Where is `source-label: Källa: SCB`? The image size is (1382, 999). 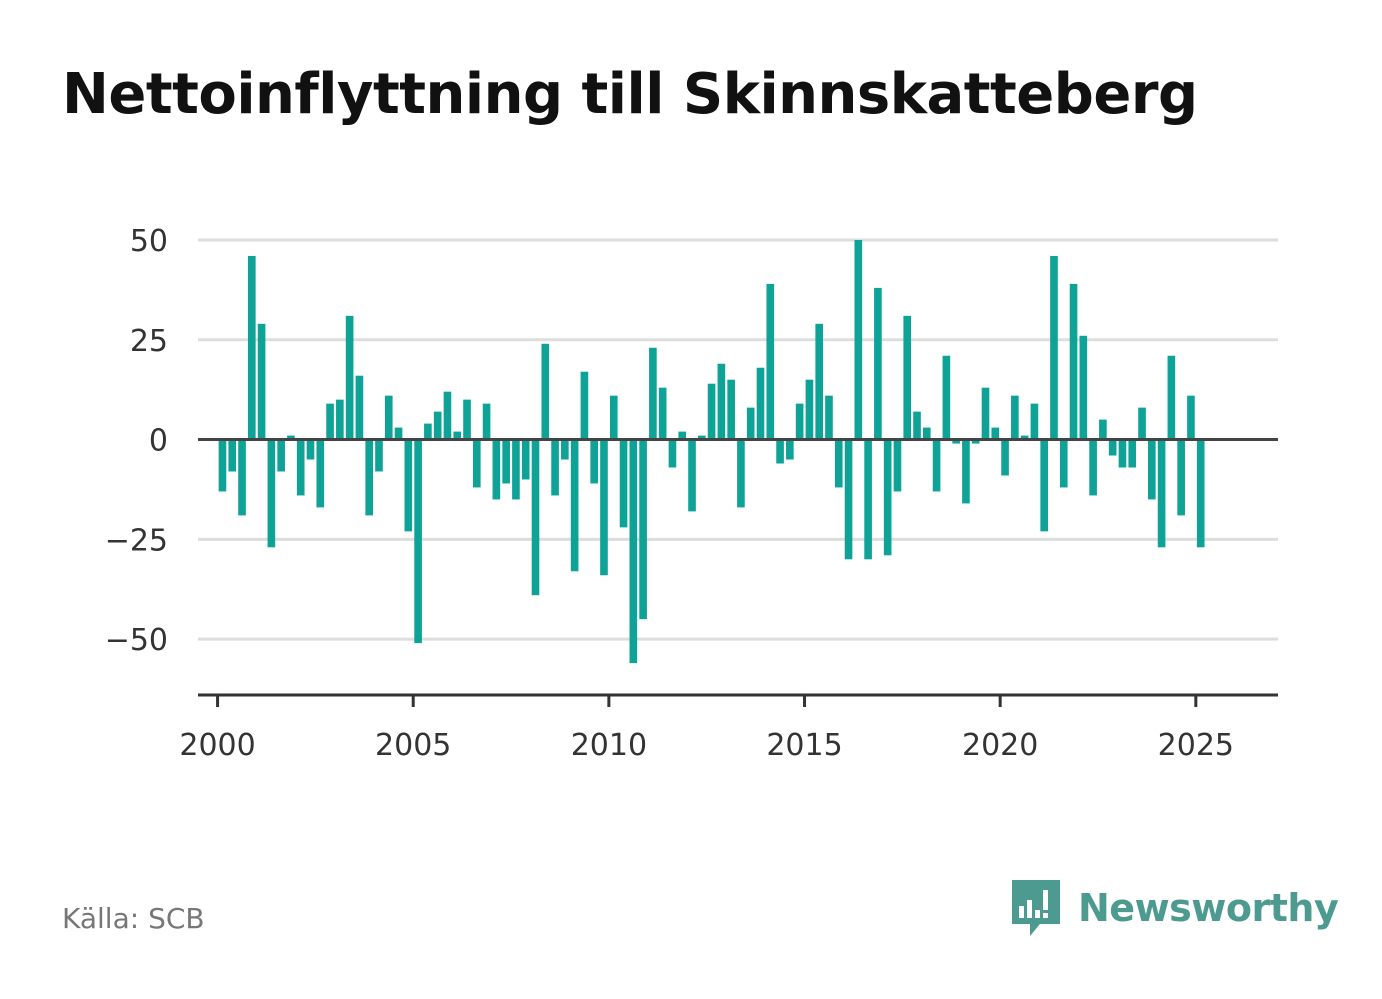
source-label: Källa: SCB is located at coordinates (133, 918).